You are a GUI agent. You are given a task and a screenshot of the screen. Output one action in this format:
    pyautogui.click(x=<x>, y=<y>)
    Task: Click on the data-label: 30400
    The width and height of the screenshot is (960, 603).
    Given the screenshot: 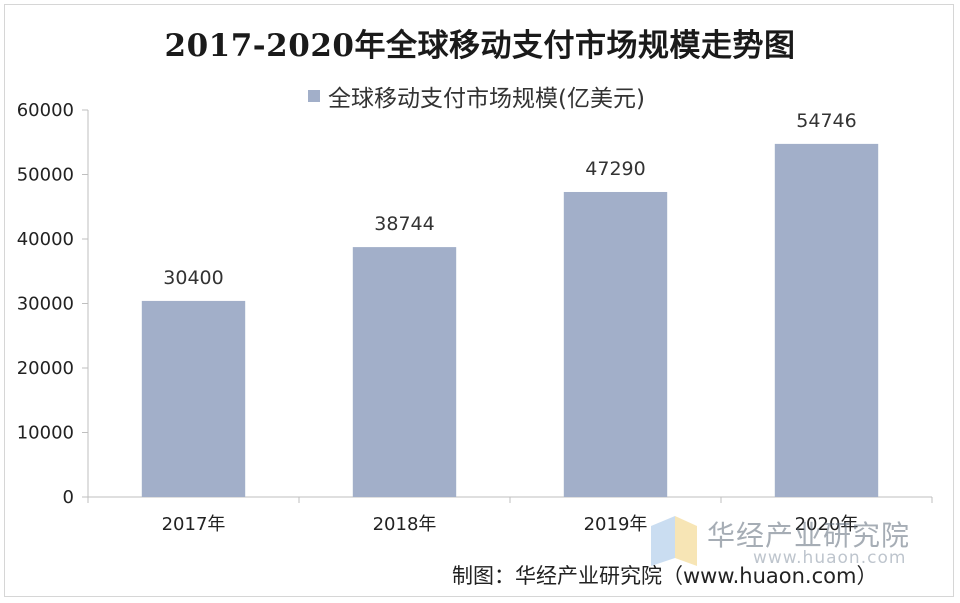 What is the action you would take?
    pyautogui.click(x=193, y=278)
    